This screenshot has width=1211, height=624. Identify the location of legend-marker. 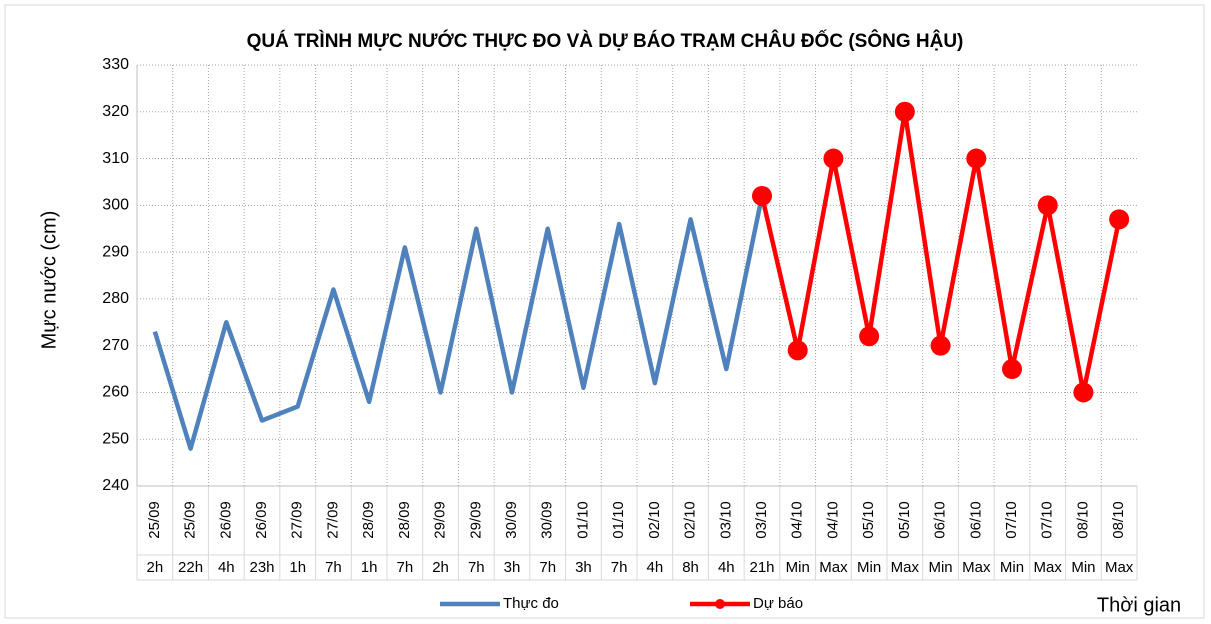
(720, 604).